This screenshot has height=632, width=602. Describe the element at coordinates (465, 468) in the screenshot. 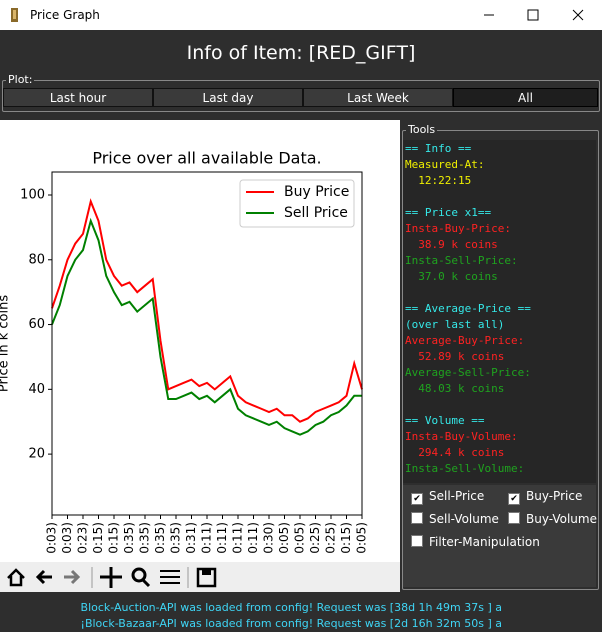

I see `info-line: Insta-Sell-Volume:` at that location.